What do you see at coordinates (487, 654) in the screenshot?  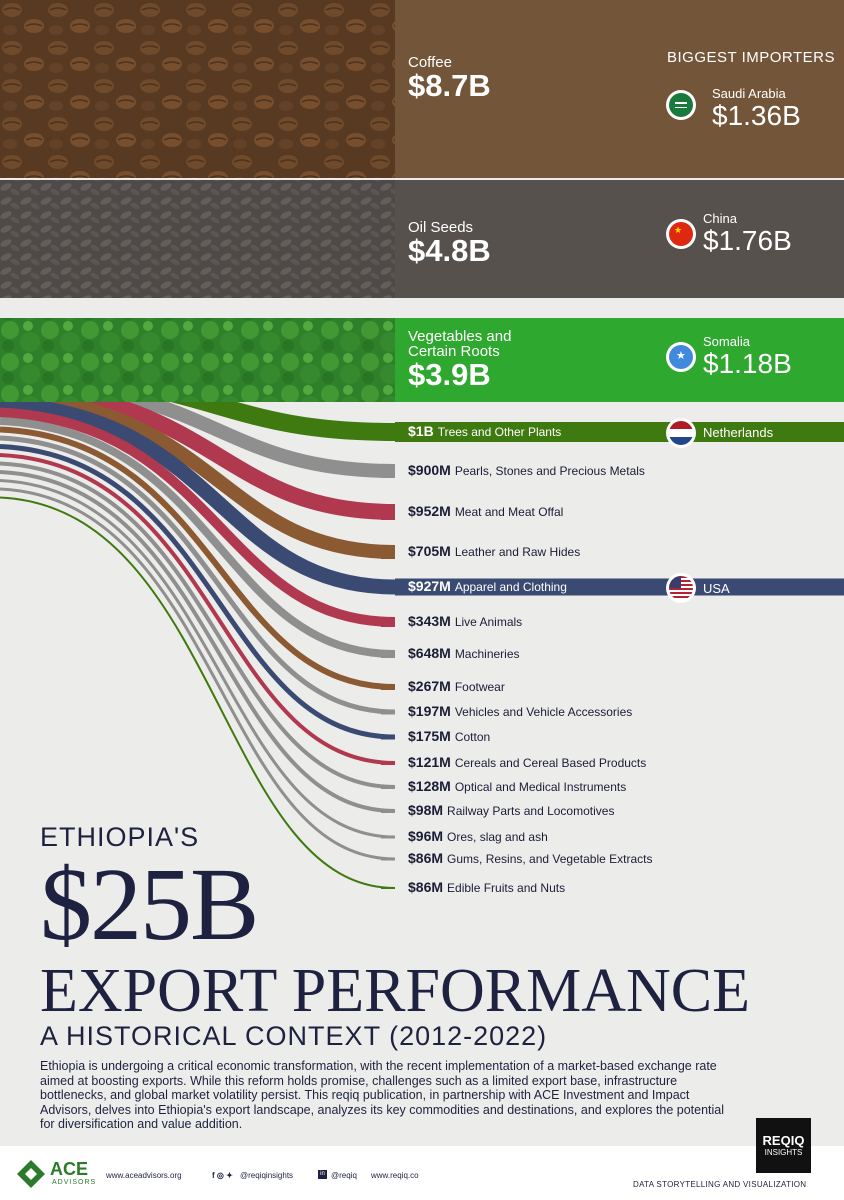 I see `row-label: Machineries` at bounding box center [487, 654].